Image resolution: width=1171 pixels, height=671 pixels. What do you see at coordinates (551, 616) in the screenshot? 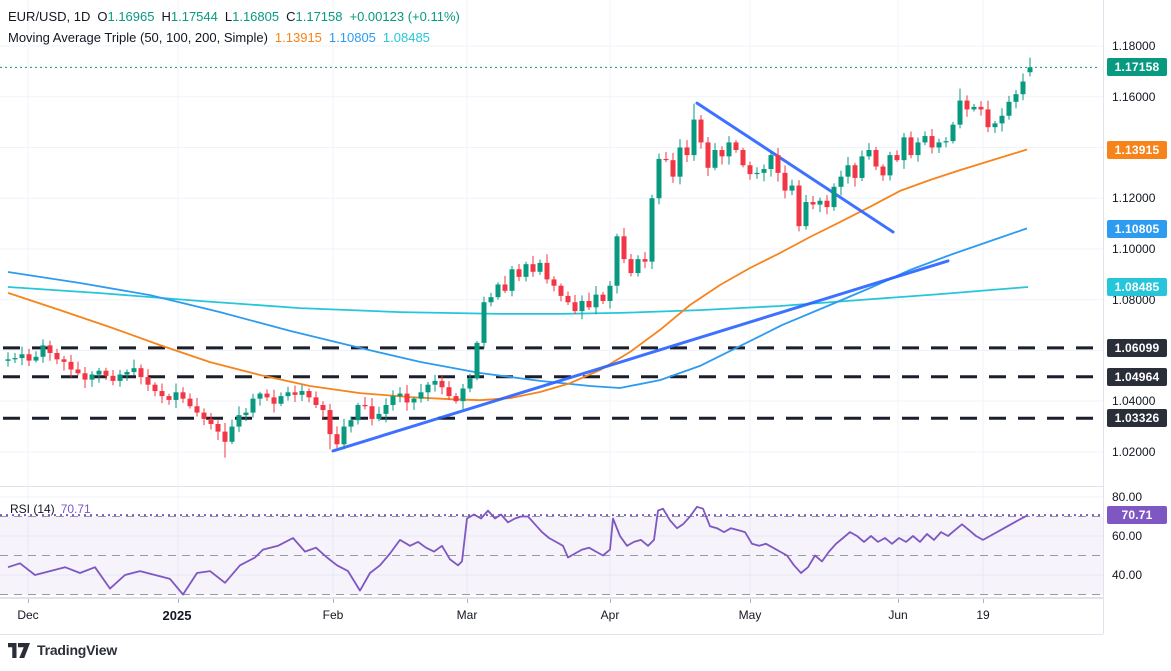
I see `time-axis: Dec 2025 Feb Mar Apr May Jun 19` at bounding box center [551, 616].